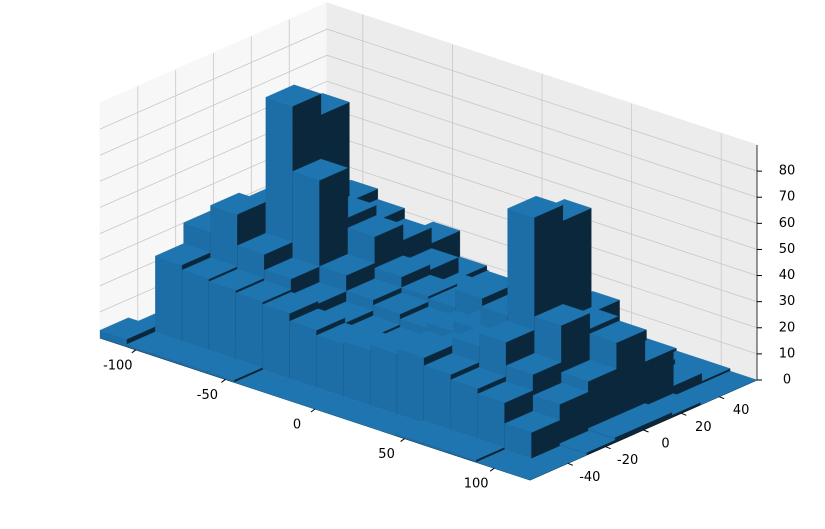 The height and width of the screenshot is (529, 825). I want to click on x-tick-label: -50, so click(207, 395).